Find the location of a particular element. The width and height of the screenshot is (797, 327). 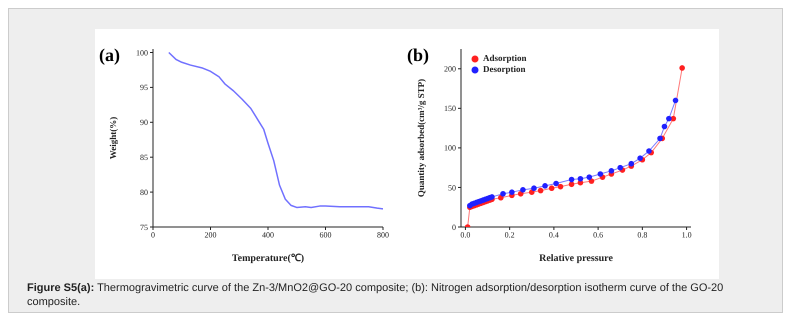

y-tick-label: 0 is located at coordinates (454, 227).